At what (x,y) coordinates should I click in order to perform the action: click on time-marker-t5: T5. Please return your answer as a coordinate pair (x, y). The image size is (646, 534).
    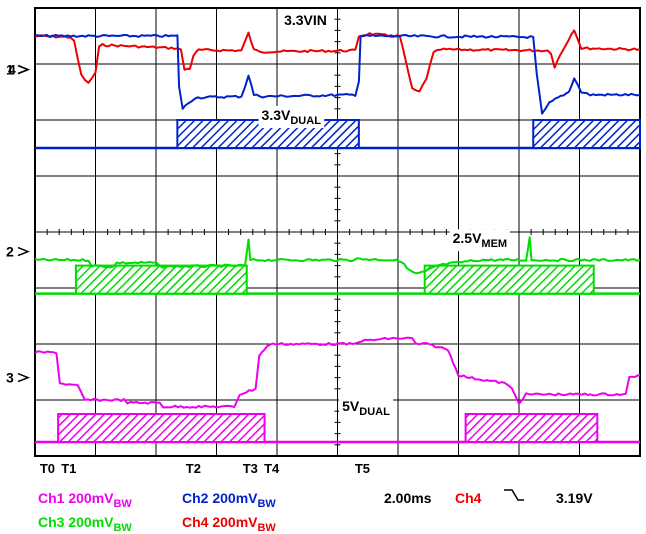
    Looking at the image, I should click on (362, 468).